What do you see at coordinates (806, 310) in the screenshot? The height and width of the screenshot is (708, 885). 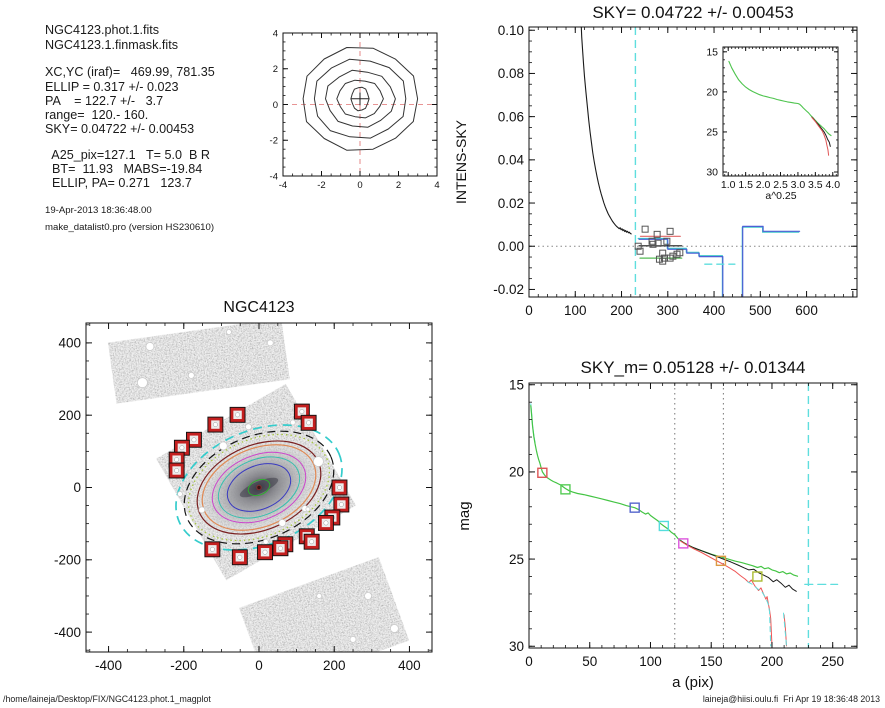 I see `x-tick-label: 600` at bounding box center [806, 310].